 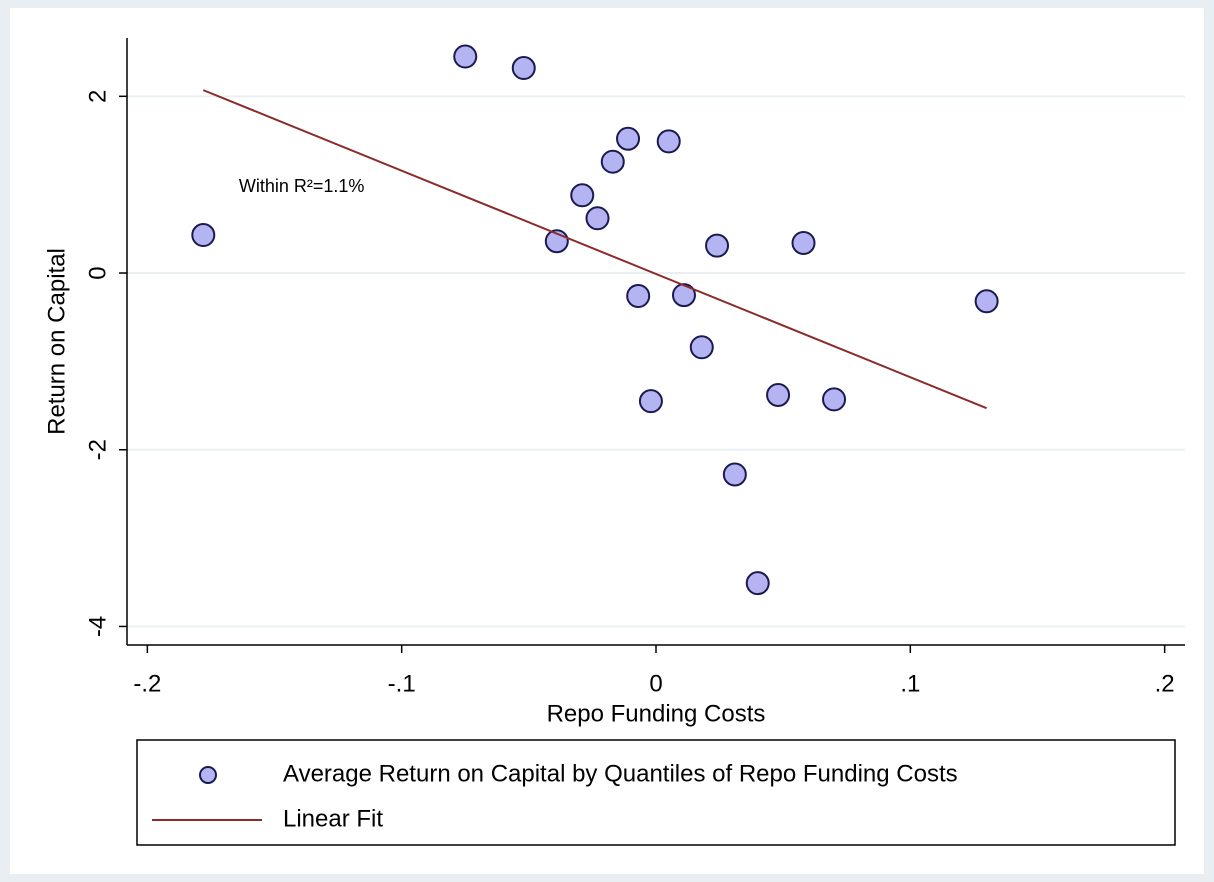 I want to click on x-tick-label: .2, so click(x=1165, y=683).